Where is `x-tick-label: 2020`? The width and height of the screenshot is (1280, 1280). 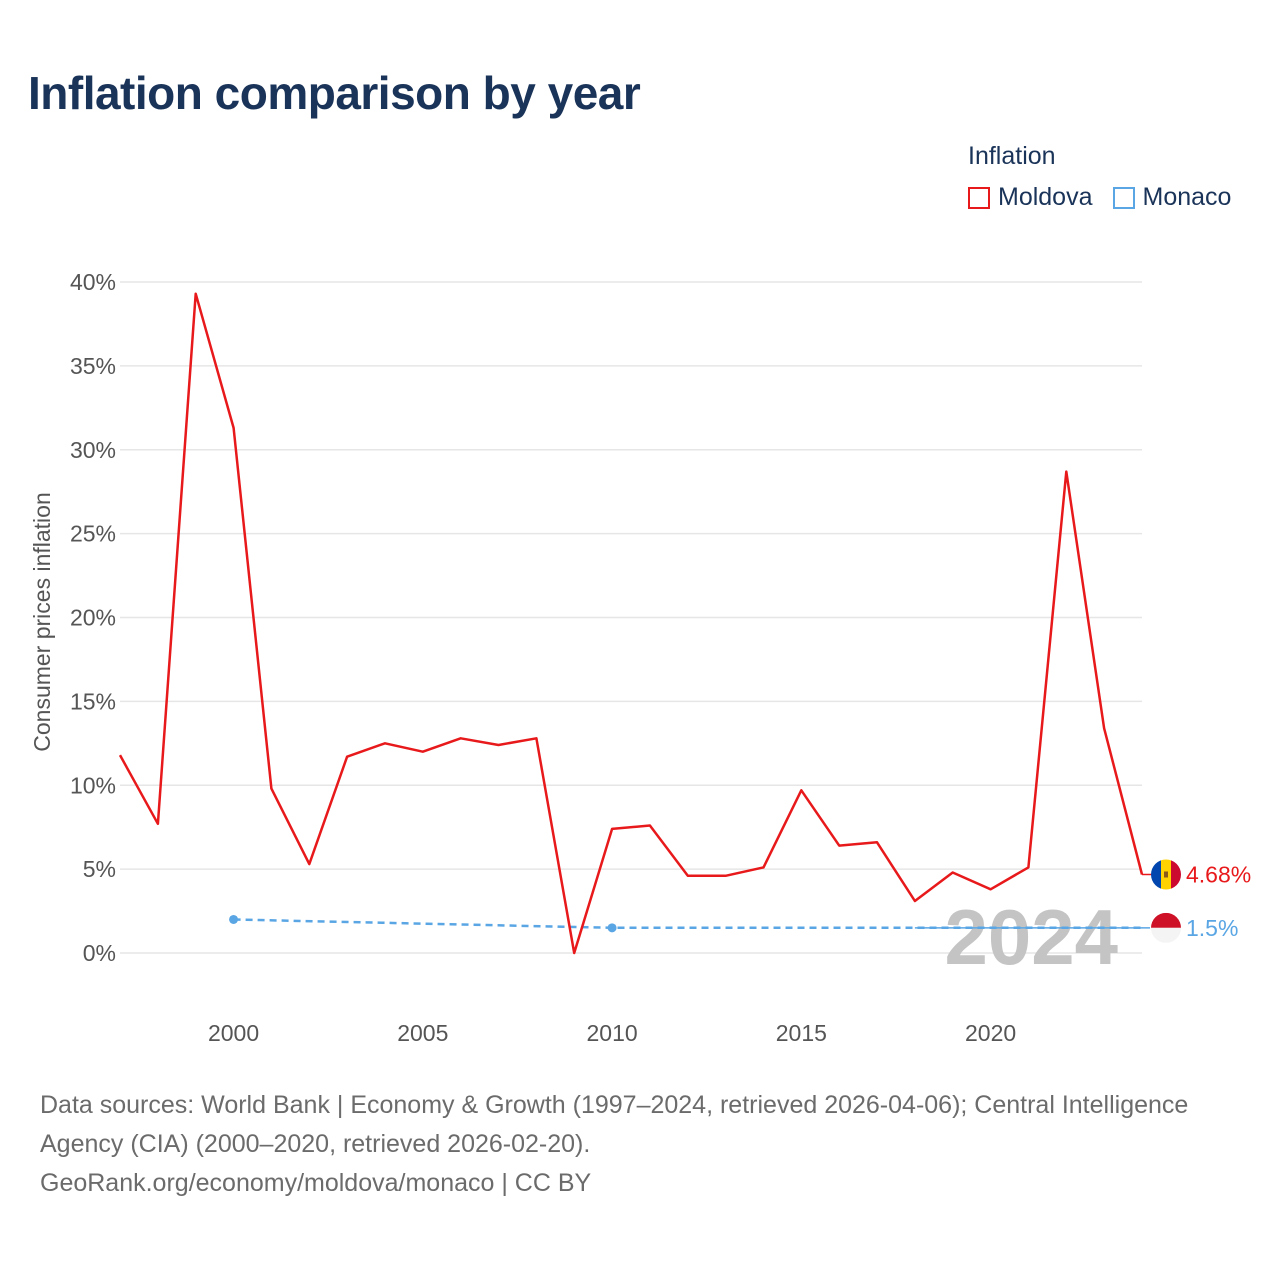
x-tick-label: 2020 is located at coordinates (990, 1033).